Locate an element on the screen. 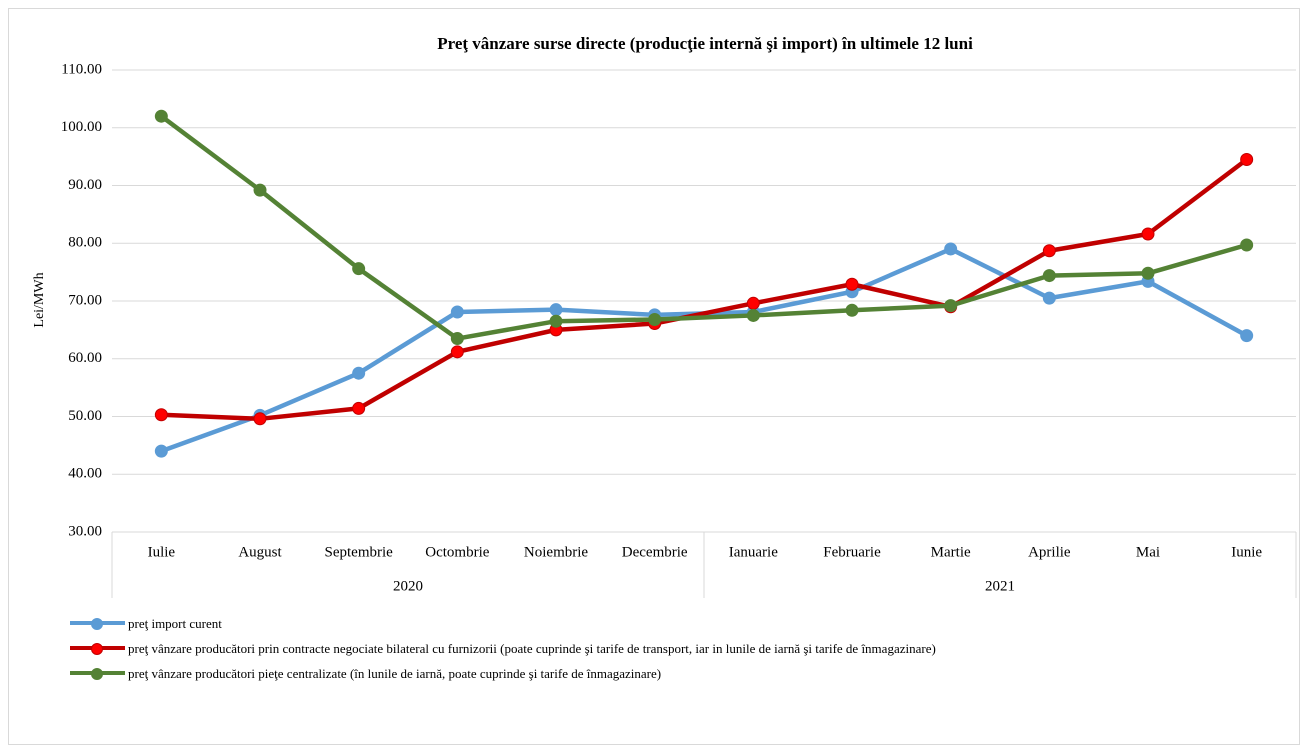 This screenshot has width=1302, height=749. x-tick-label: Ianuarie is located at coordinates (753, 552).